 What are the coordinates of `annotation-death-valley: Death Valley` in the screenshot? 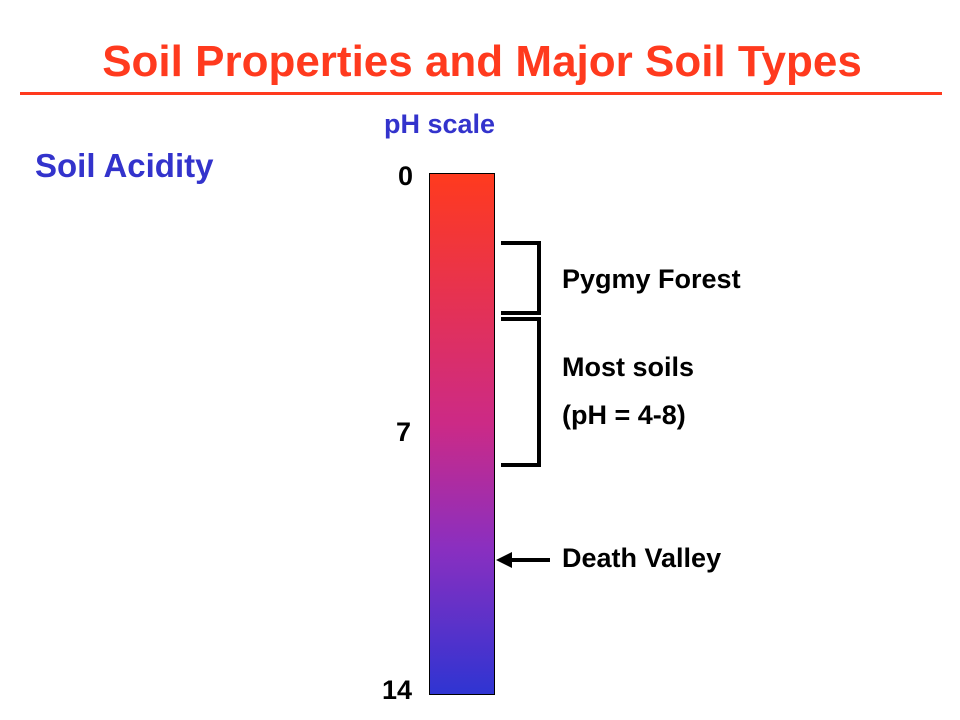 It's located at (642, 558).